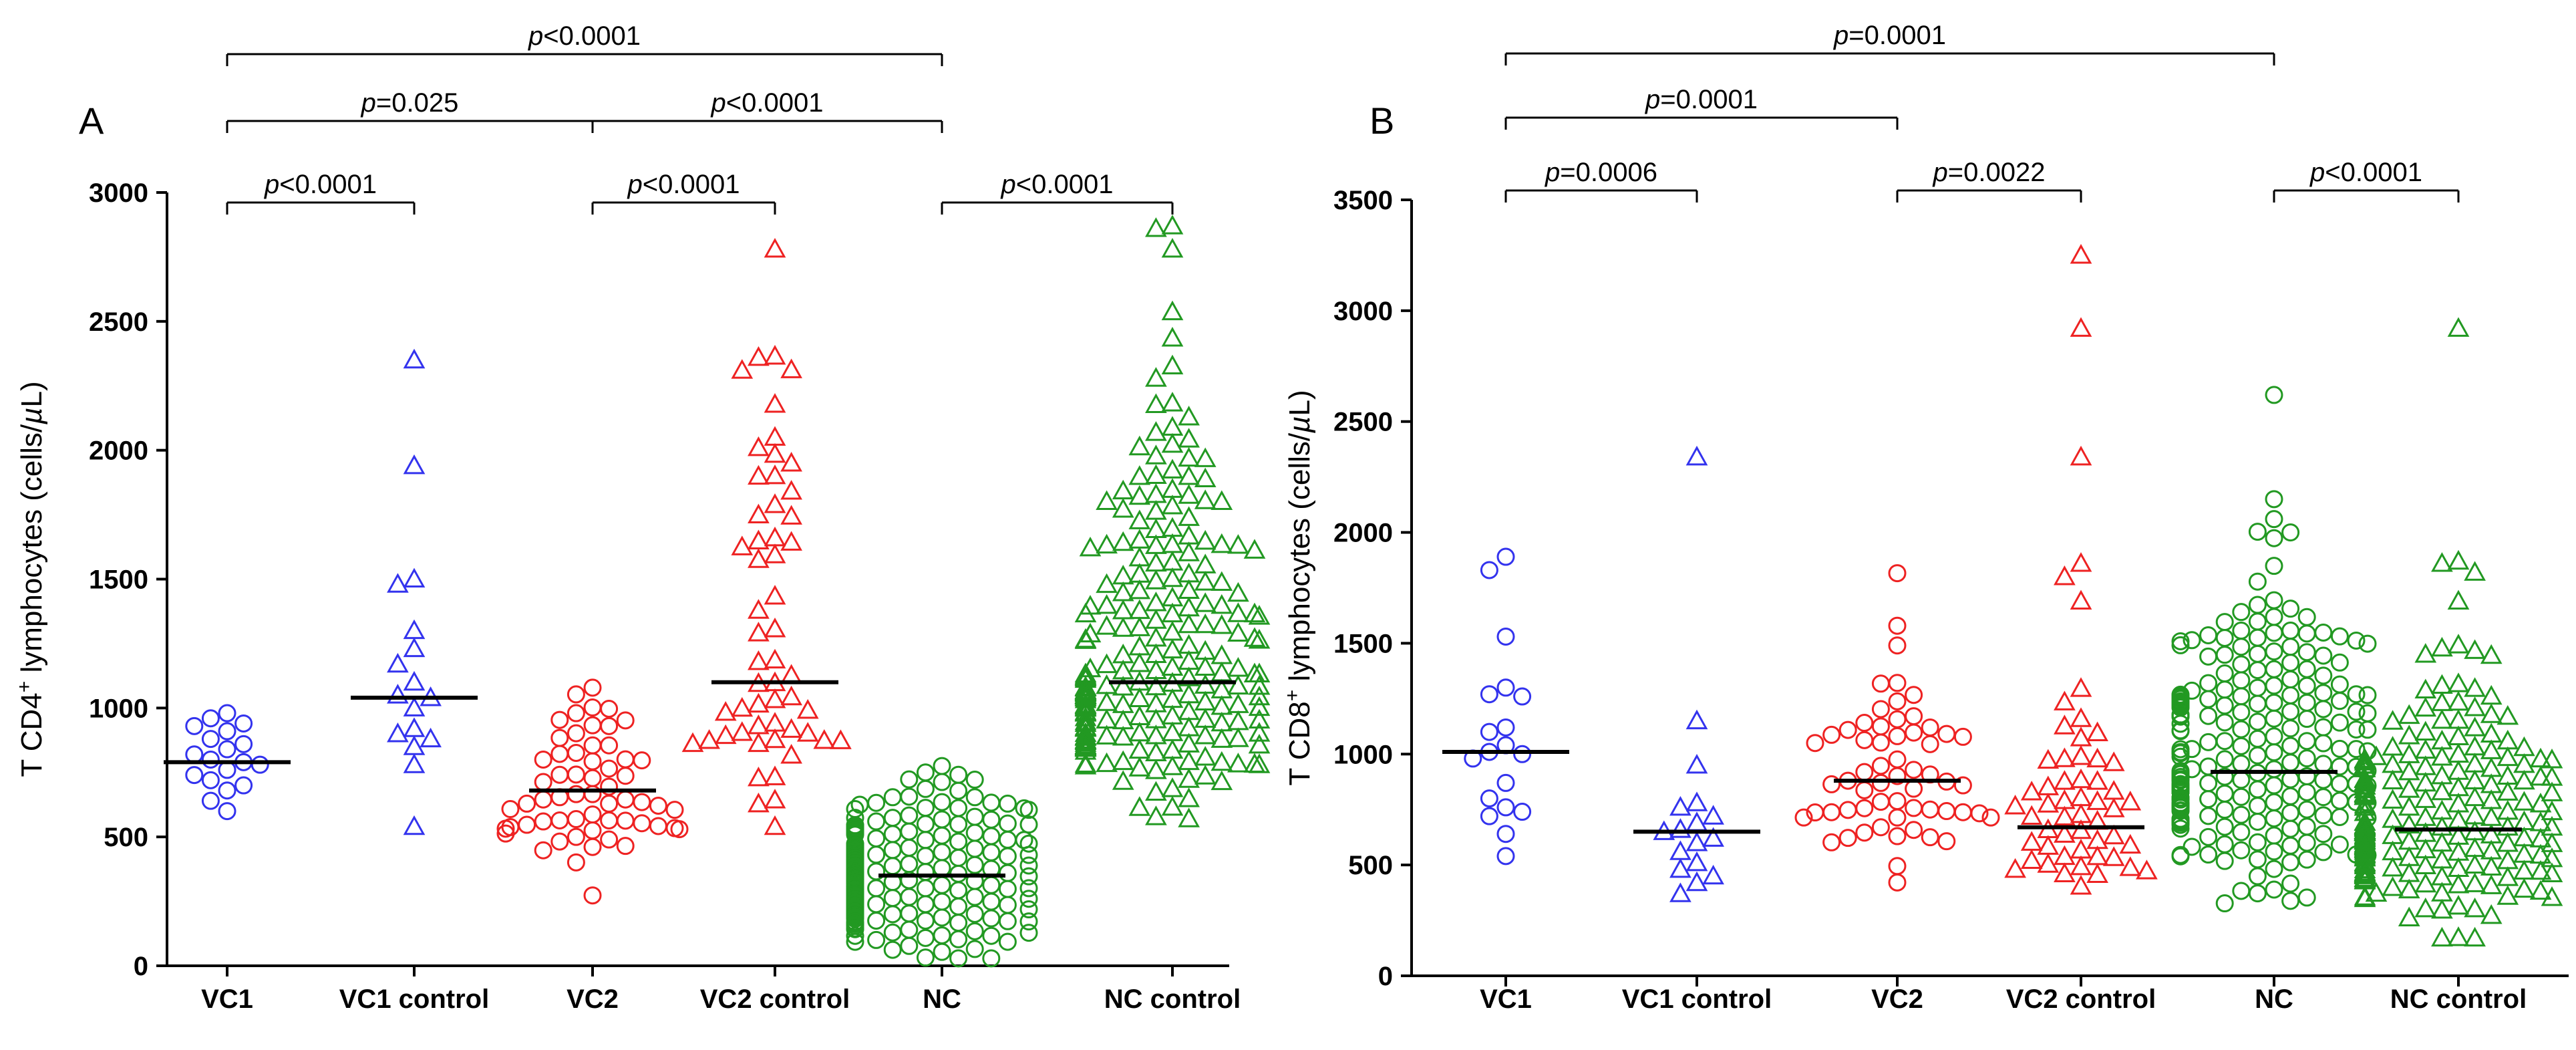  What do you see at coordinates (2274, 999) in the screenshot?
I see `x-category-label: NC` at bounding box center [2274, 999].